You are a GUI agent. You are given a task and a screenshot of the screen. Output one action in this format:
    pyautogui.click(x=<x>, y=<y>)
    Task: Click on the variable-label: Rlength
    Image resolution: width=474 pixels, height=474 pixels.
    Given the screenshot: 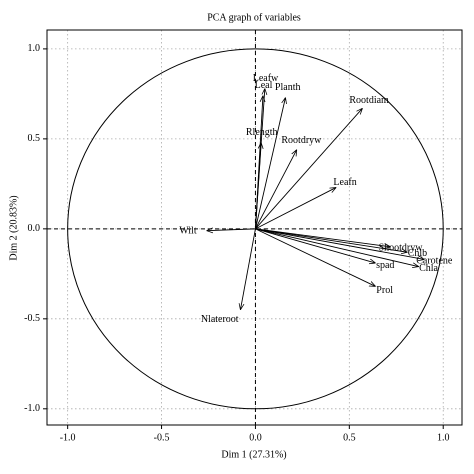 What is the action you would take?
    pyautogui.click(x=262, y=132)
    